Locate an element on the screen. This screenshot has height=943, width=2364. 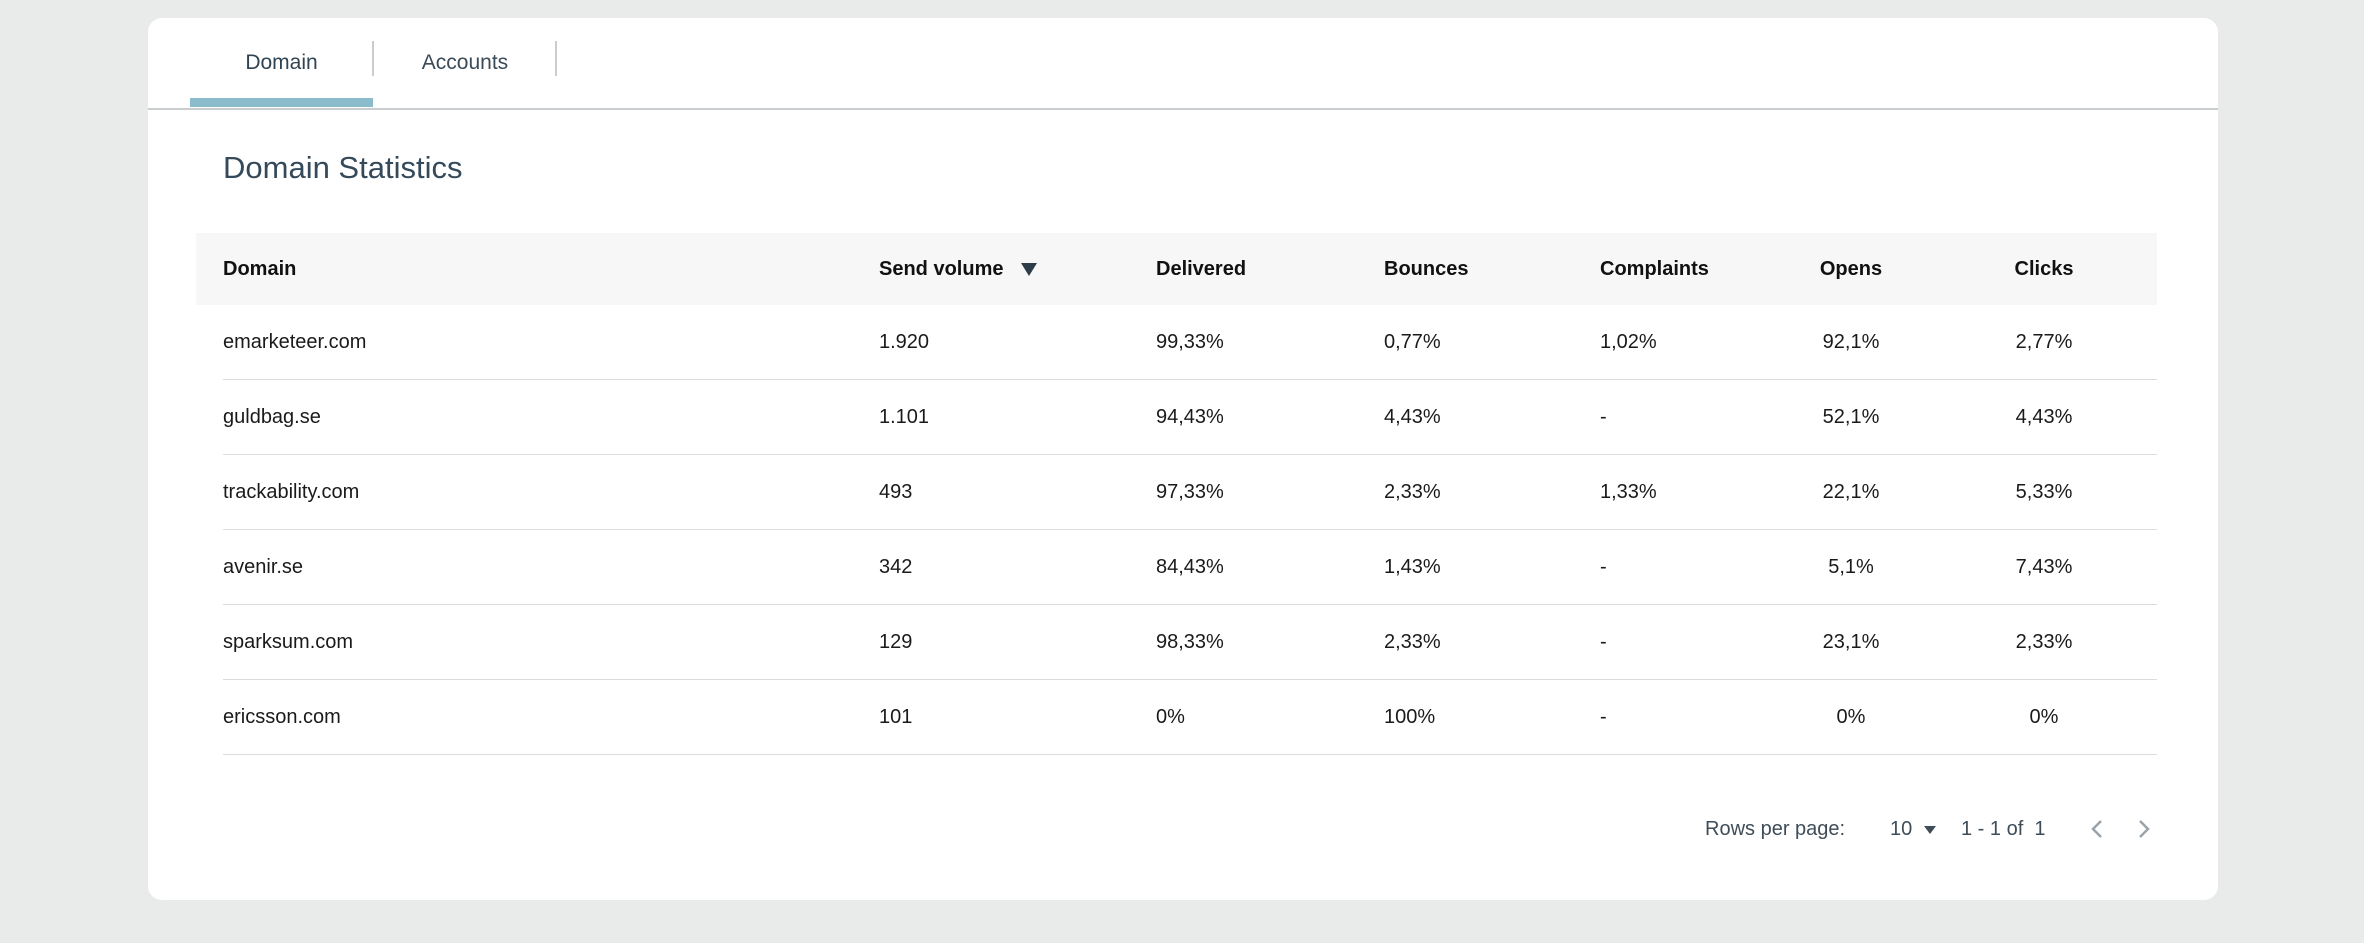
next-page-button is located at coordinates (2144, 829).